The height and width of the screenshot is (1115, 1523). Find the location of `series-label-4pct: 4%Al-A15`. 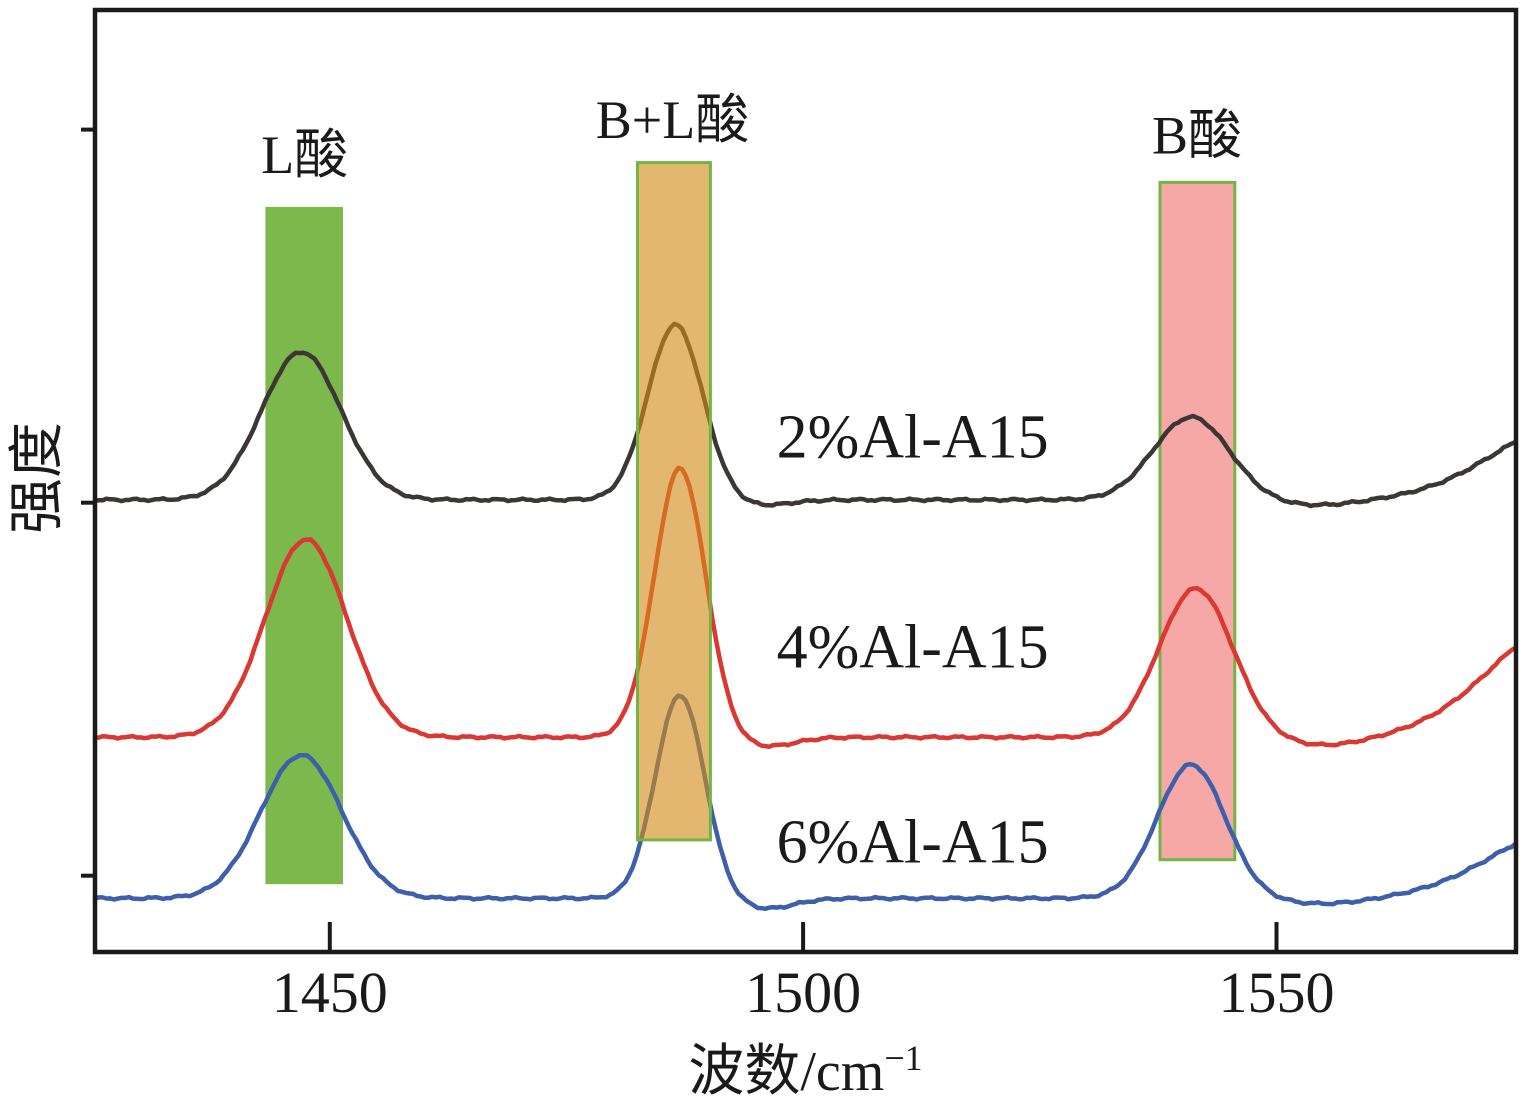

series-label-4pct: 4%Al-A15 is located at coordinates (913, 648).